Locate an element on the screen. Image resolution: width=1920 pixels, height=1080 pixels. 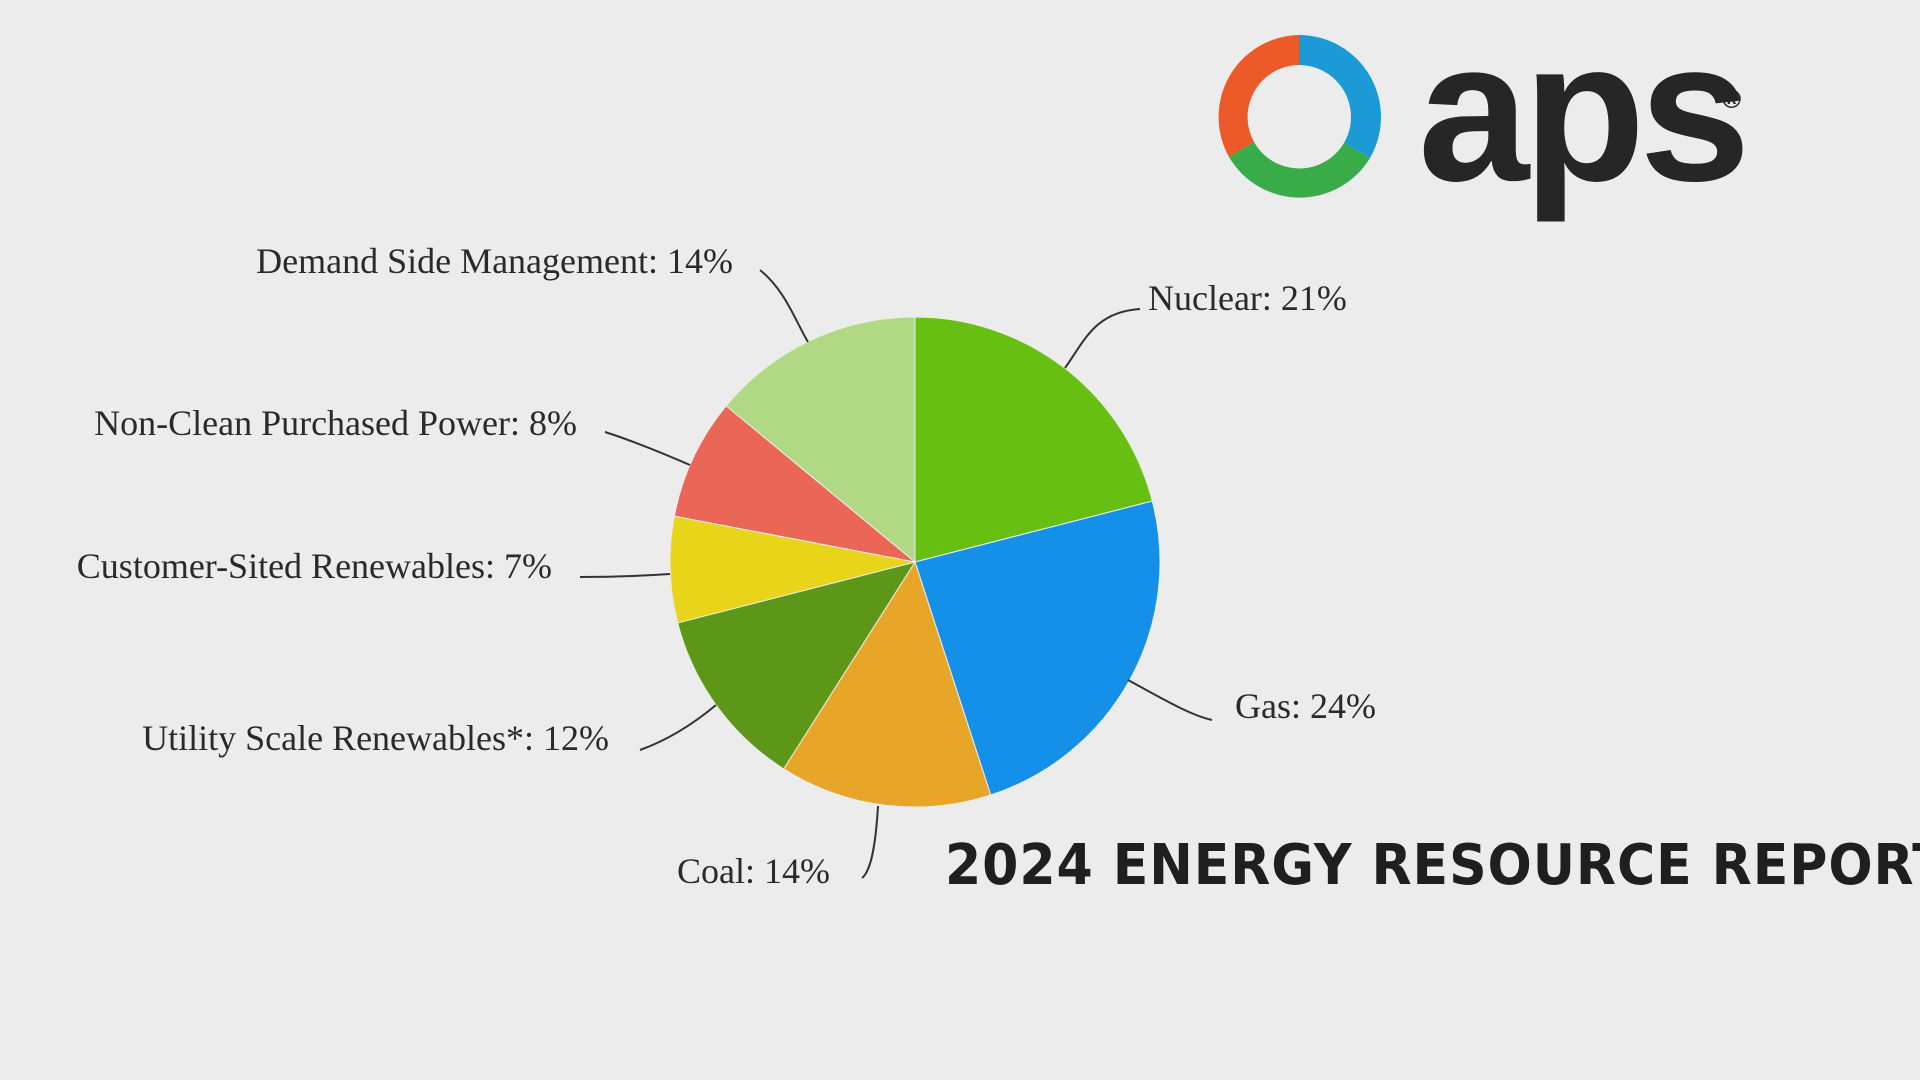
pie-slice-coal is located at coordinates (887, 684).